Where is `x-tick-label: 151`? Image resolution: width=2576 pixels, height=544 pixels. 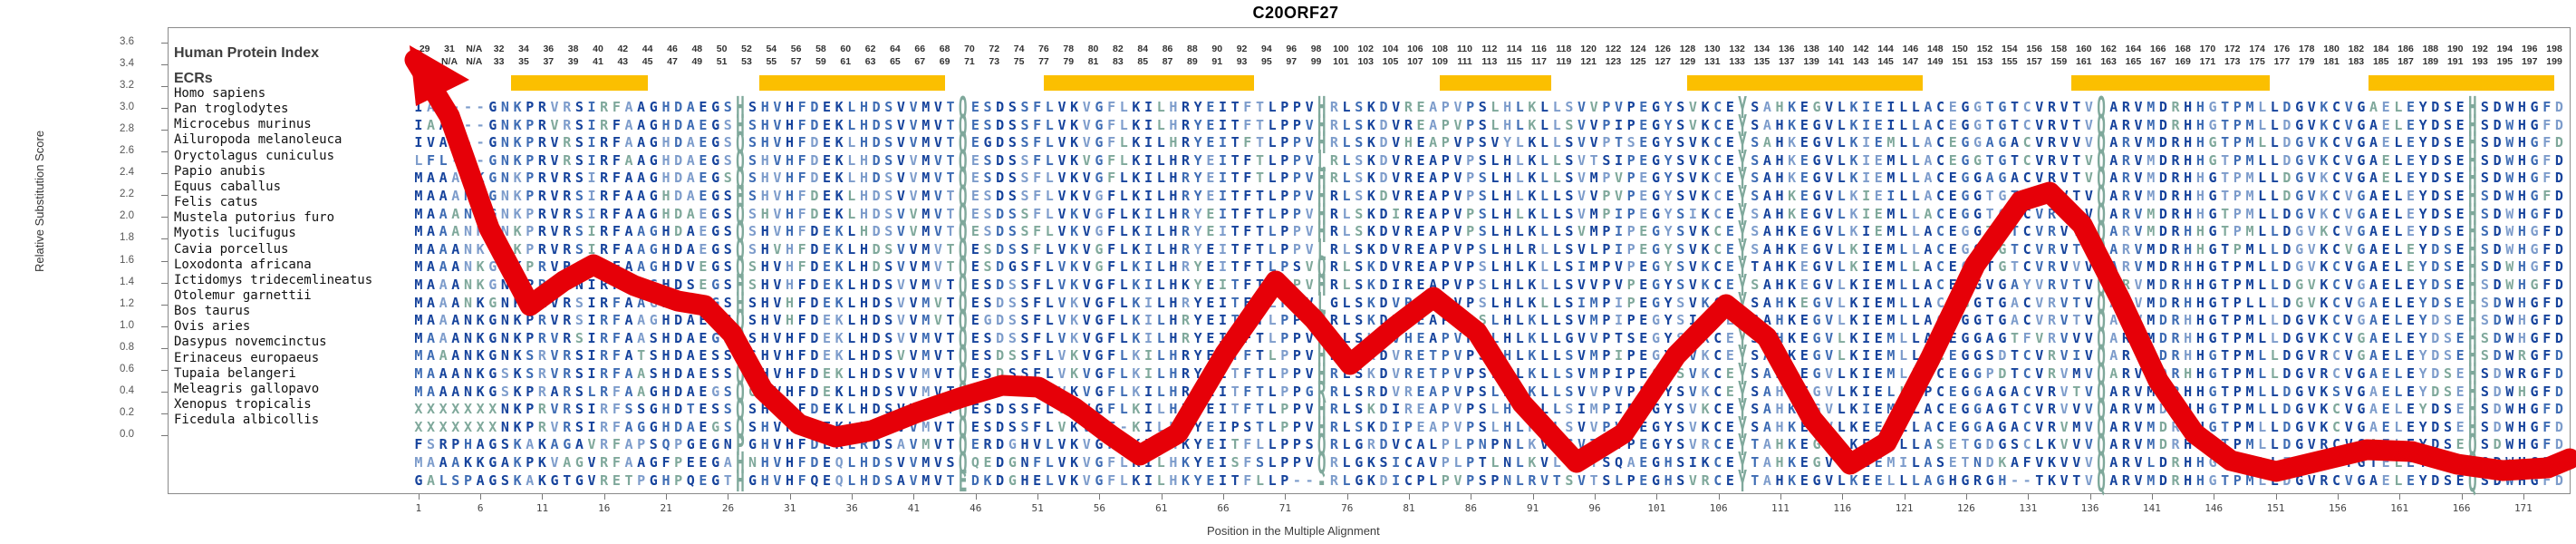 x-tick-label: 151 is located at coordinates (2275, 508).